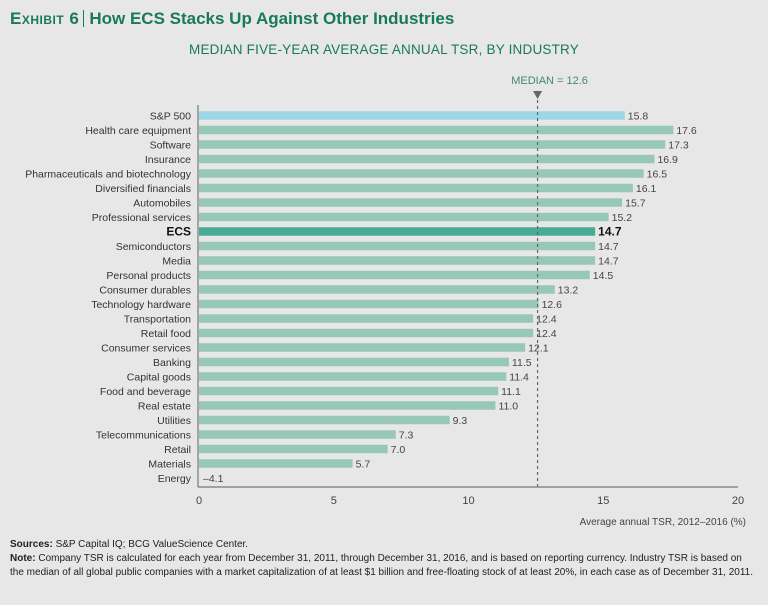 Image resolution: width=768 pixels, height=605 pixels. I want to click on bar-insurance, so click(427, 159).